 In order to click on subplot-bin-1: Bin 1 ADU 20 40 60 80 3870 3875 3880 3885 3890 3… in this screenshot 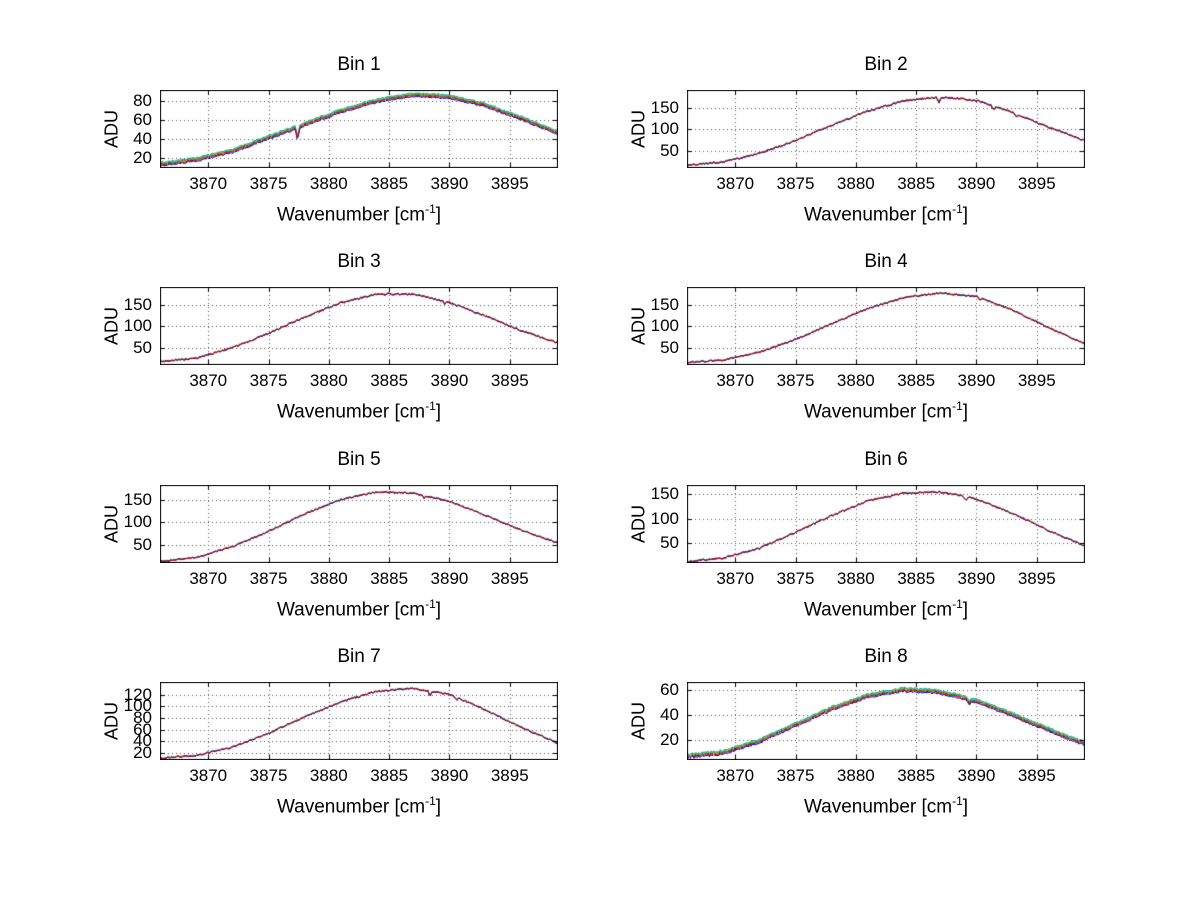, I will do `click(307, 147)`.